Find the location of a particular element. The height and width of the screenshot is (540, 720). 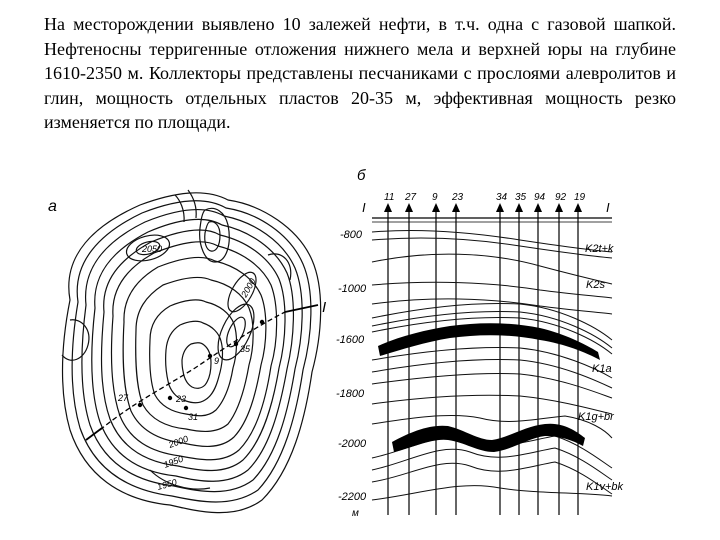

oil-reservoirs is located at coordinates (489, 387).